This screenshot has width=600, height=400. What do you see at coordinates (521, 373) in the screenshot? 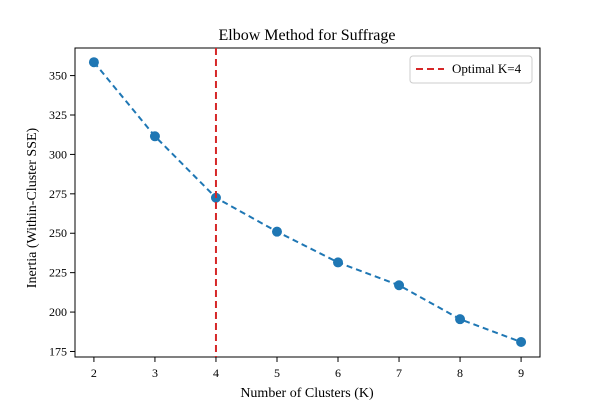
I see `x-tick-label: 9` at bounding box center [521, 373].